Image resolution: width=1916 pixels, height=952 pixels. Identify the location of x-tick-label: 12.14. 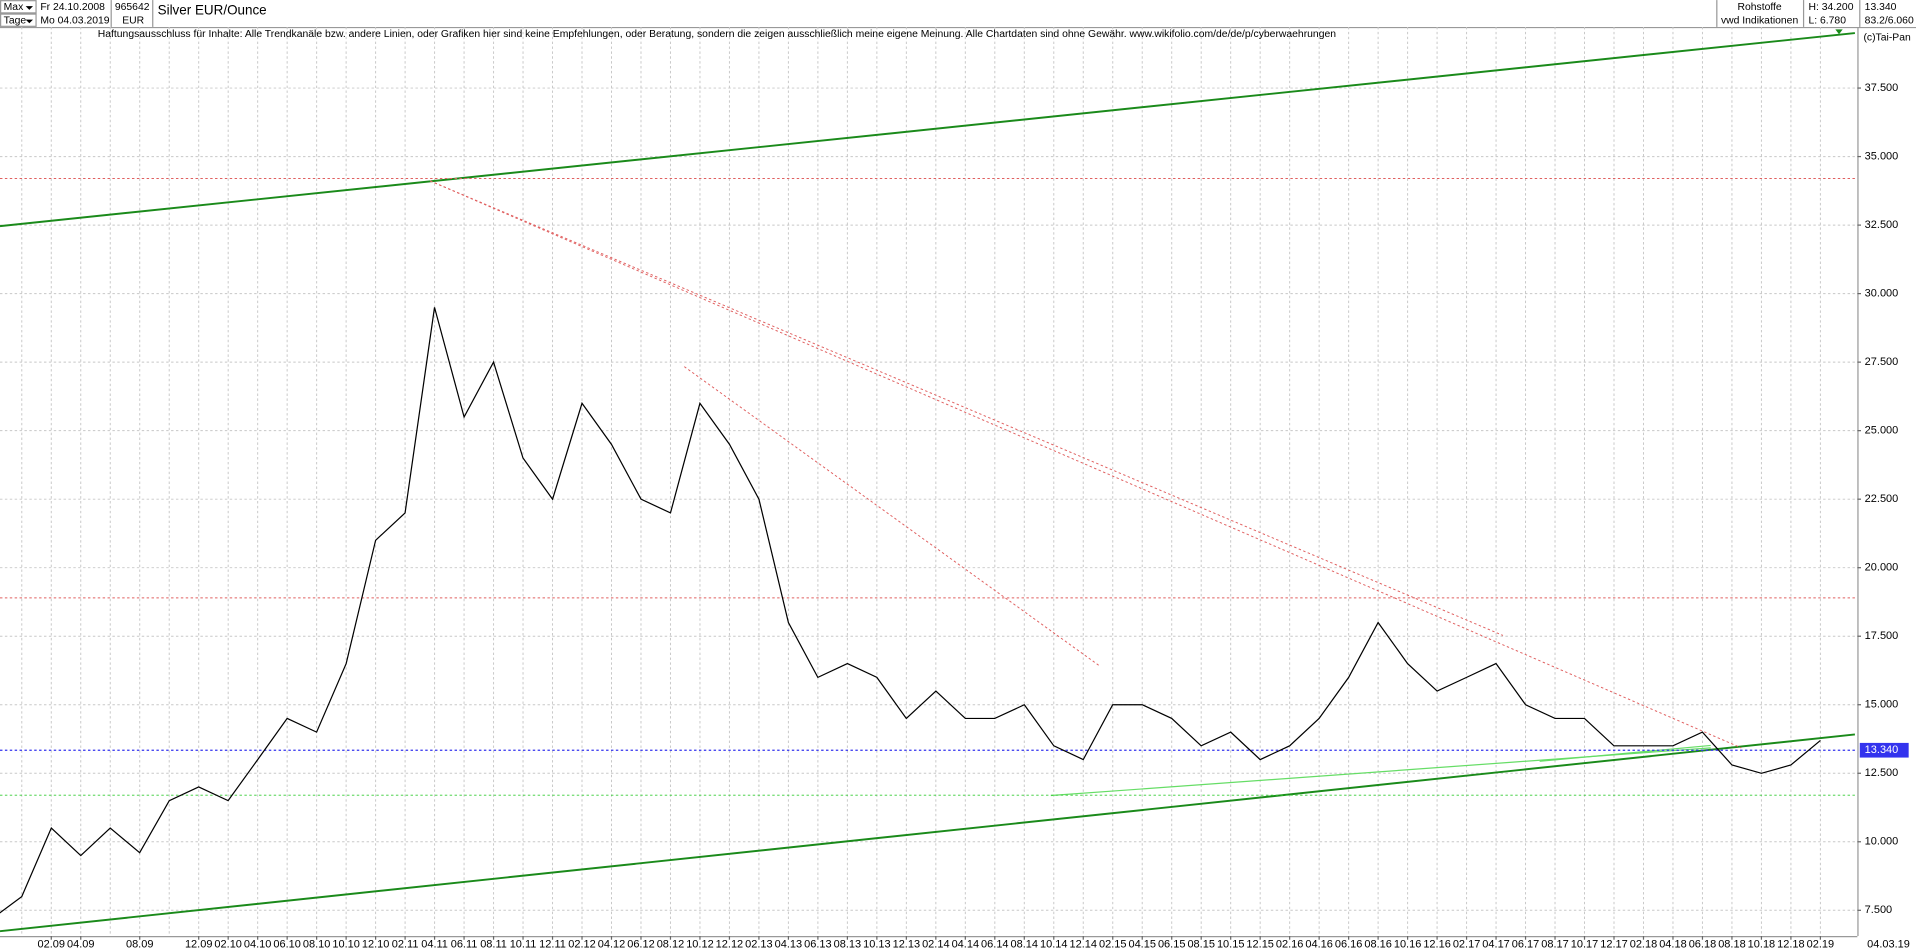
(1084, 945).